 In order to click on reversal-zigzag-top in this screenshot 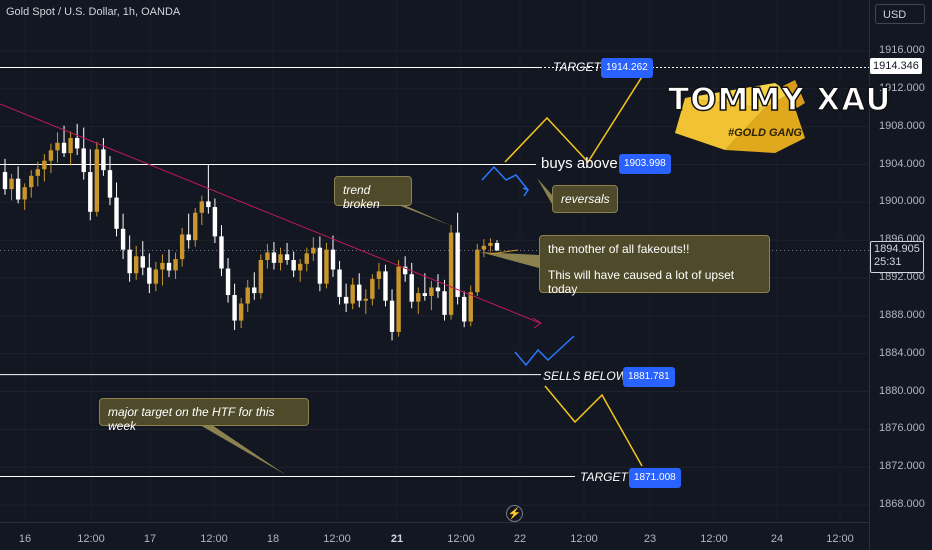, I will do `click(505, 178)`.